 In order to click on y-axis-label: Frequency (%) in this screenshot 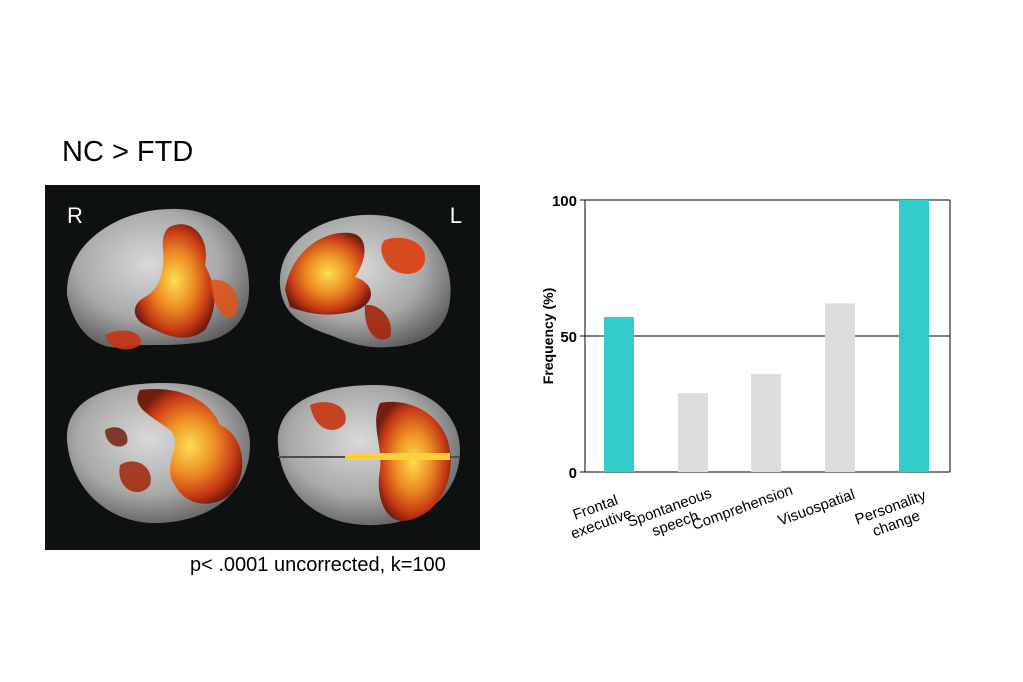, I will do `click(548, 336)`.